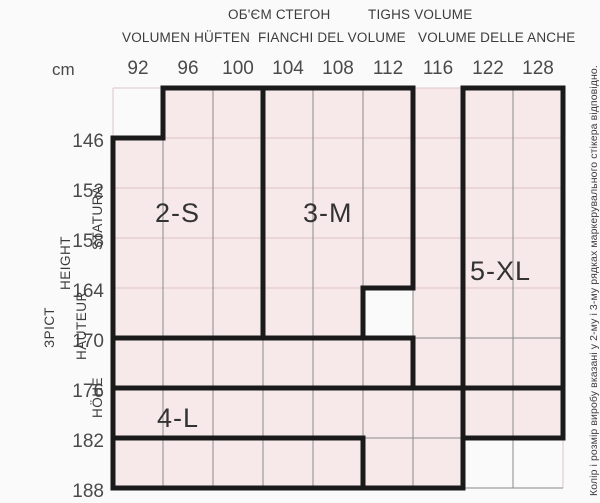 This screenshot has height=503, width=600. I want to click on y-tick-188: 188, so click(88, 491).